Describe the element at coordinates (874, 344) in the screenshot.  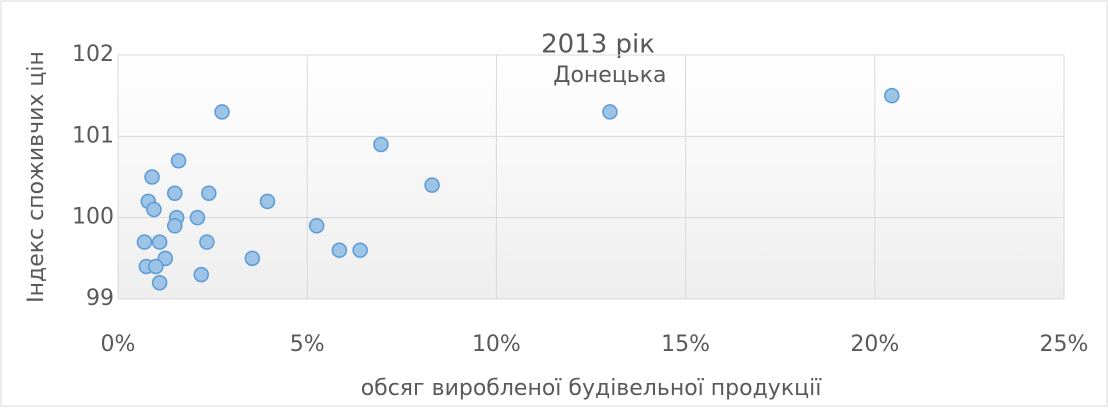
I see `x-tick-label: 20%` at that location.